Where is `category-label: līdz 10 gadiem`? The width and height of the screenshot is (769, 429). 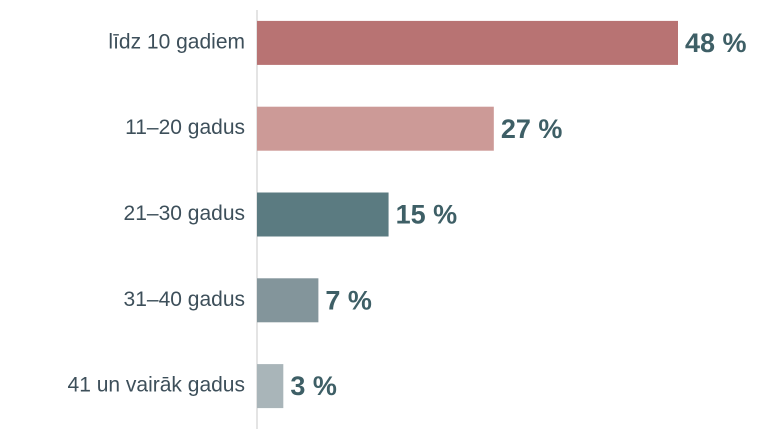
category-label: līdz 10 gadiem is located at coordinates (176, 41).